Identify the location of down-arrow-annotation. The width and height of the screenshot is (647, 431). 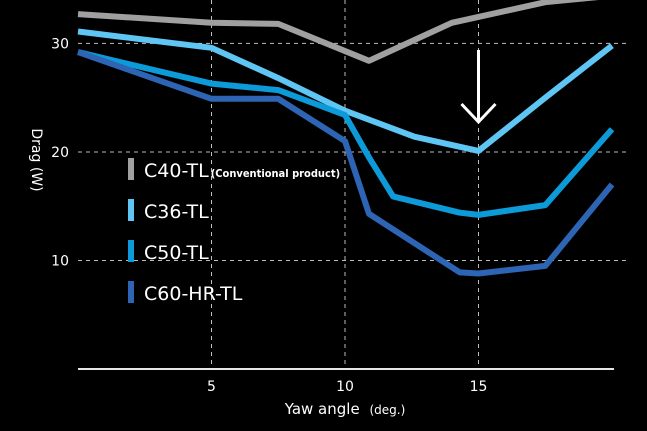
(478, 87).